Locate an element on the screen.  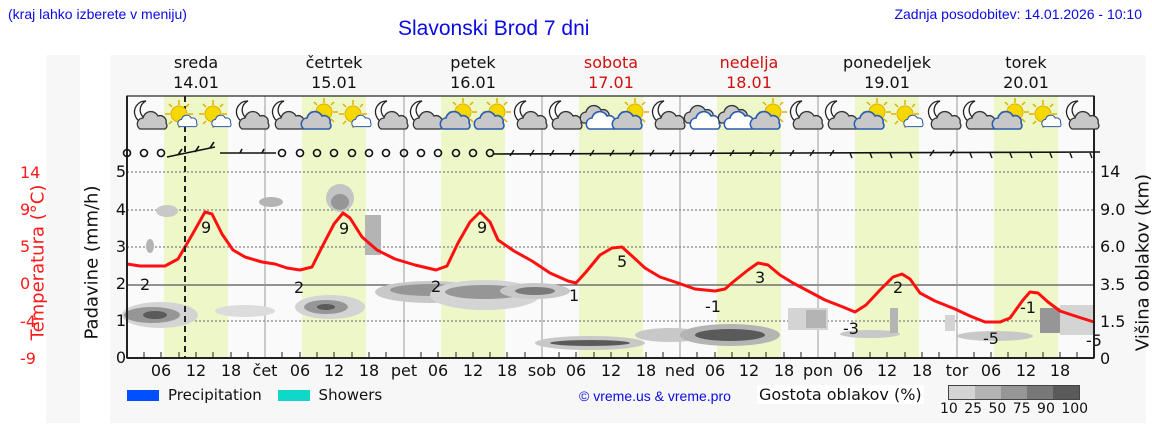
day-header-fri: petek 16.01 is located at coordinates (473, 72).